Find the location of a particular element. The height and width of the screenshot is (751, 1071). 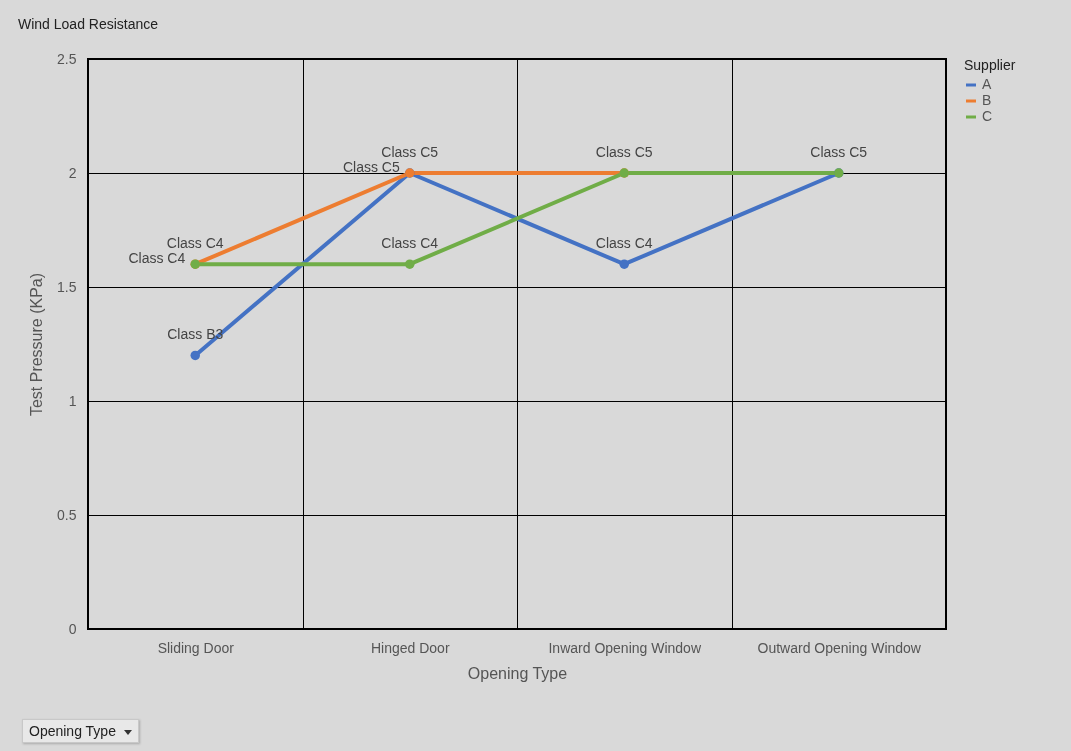

legend-label: C is located at coordinates (987, 116).